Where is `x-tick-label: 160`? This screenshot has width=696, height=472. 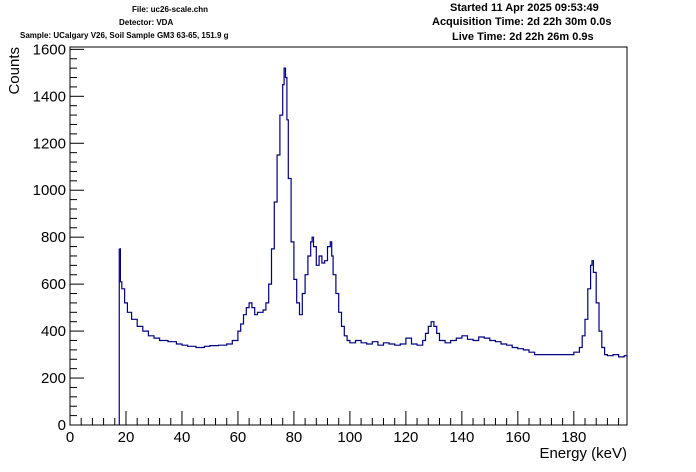 x-tick-label: 160 is located at coordinates (517, 437).